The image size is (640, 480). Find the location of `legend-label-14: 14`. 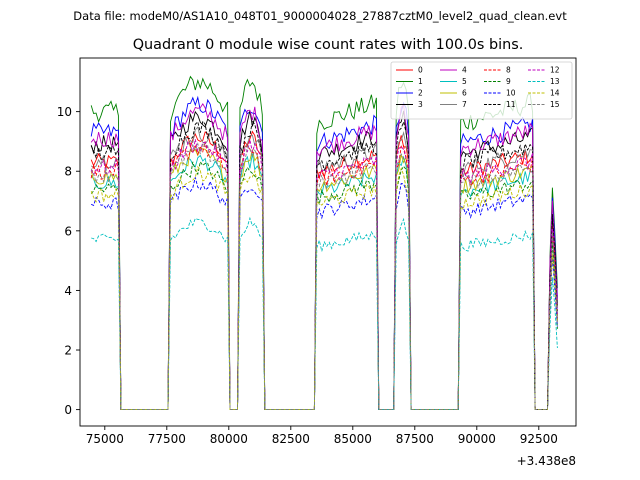

legend-label-14: 14 is located at coordinates (555, 93).